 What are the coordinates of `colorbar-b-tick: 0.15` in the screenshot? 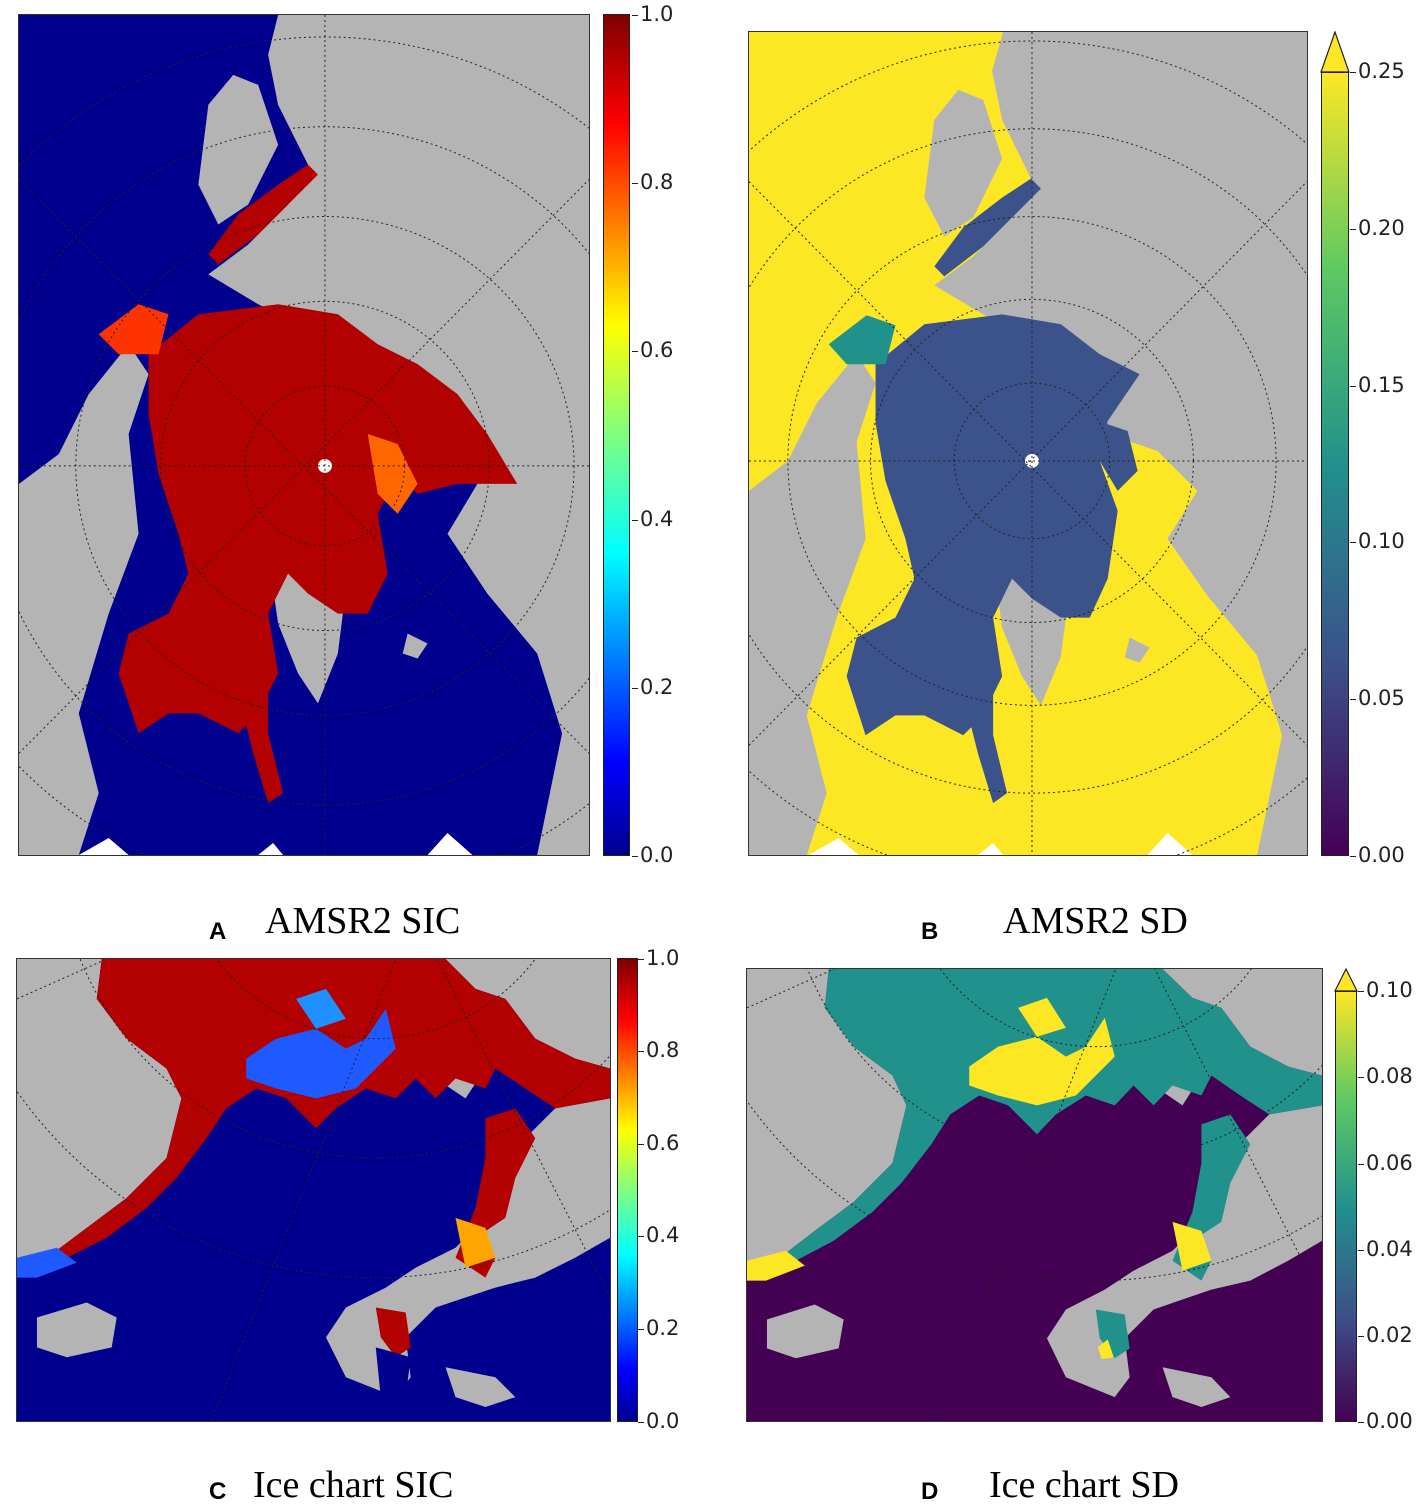 It's located at (1377, 385).